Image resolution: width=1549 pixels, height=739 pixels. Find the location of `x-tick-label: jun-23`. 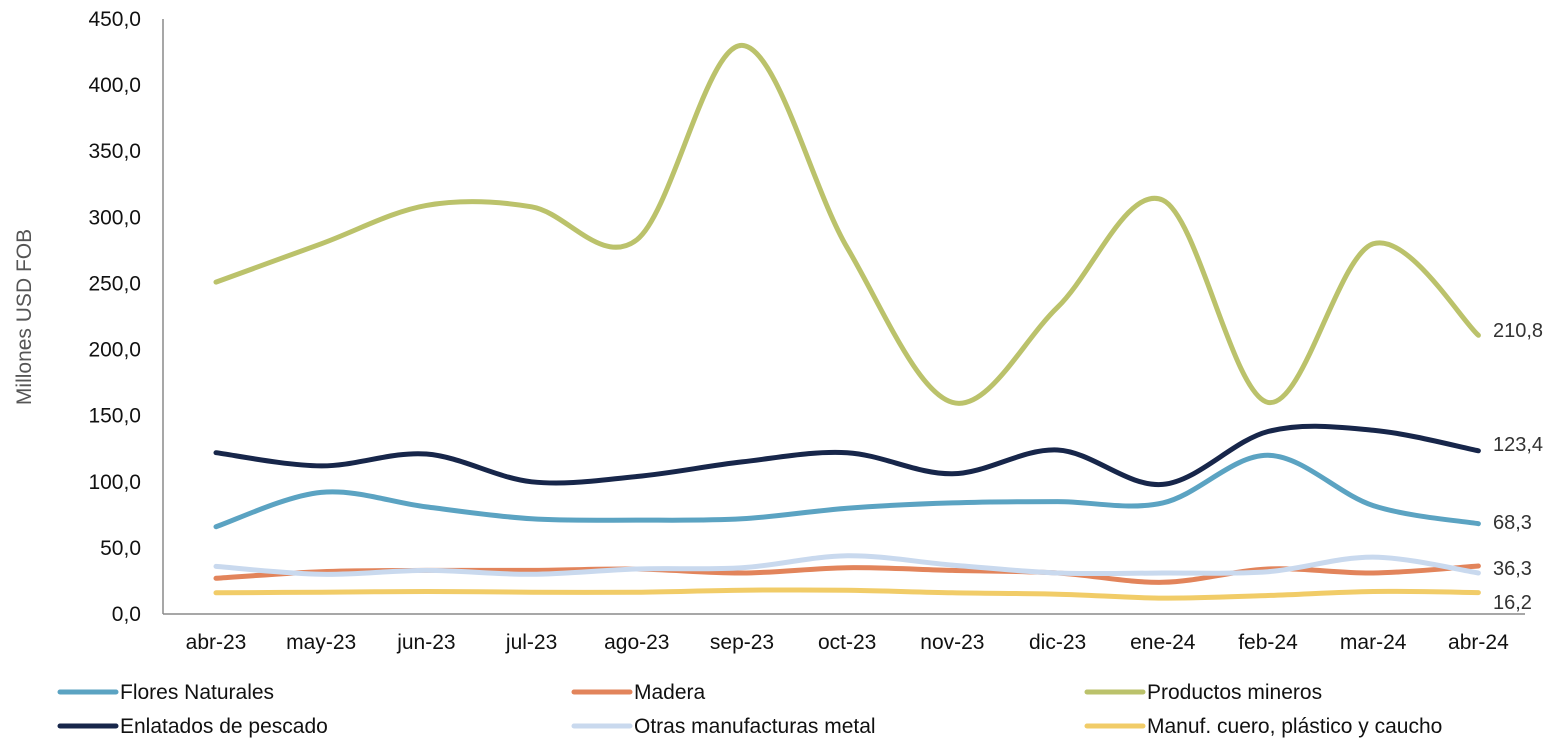

x-tick-label: jun-23 is located at coordinates (425, 642).